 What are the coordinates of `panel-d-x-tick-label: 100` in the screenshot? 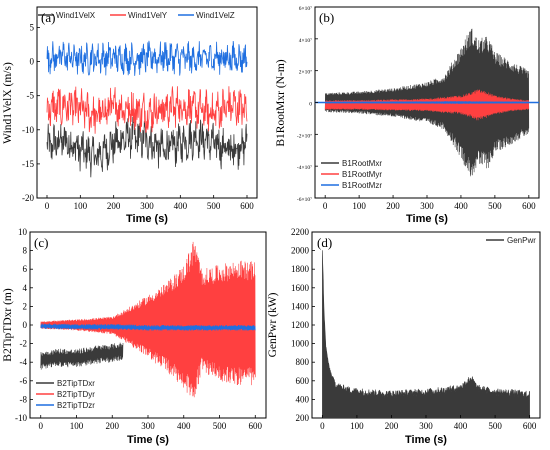 It's located at (357, 426).